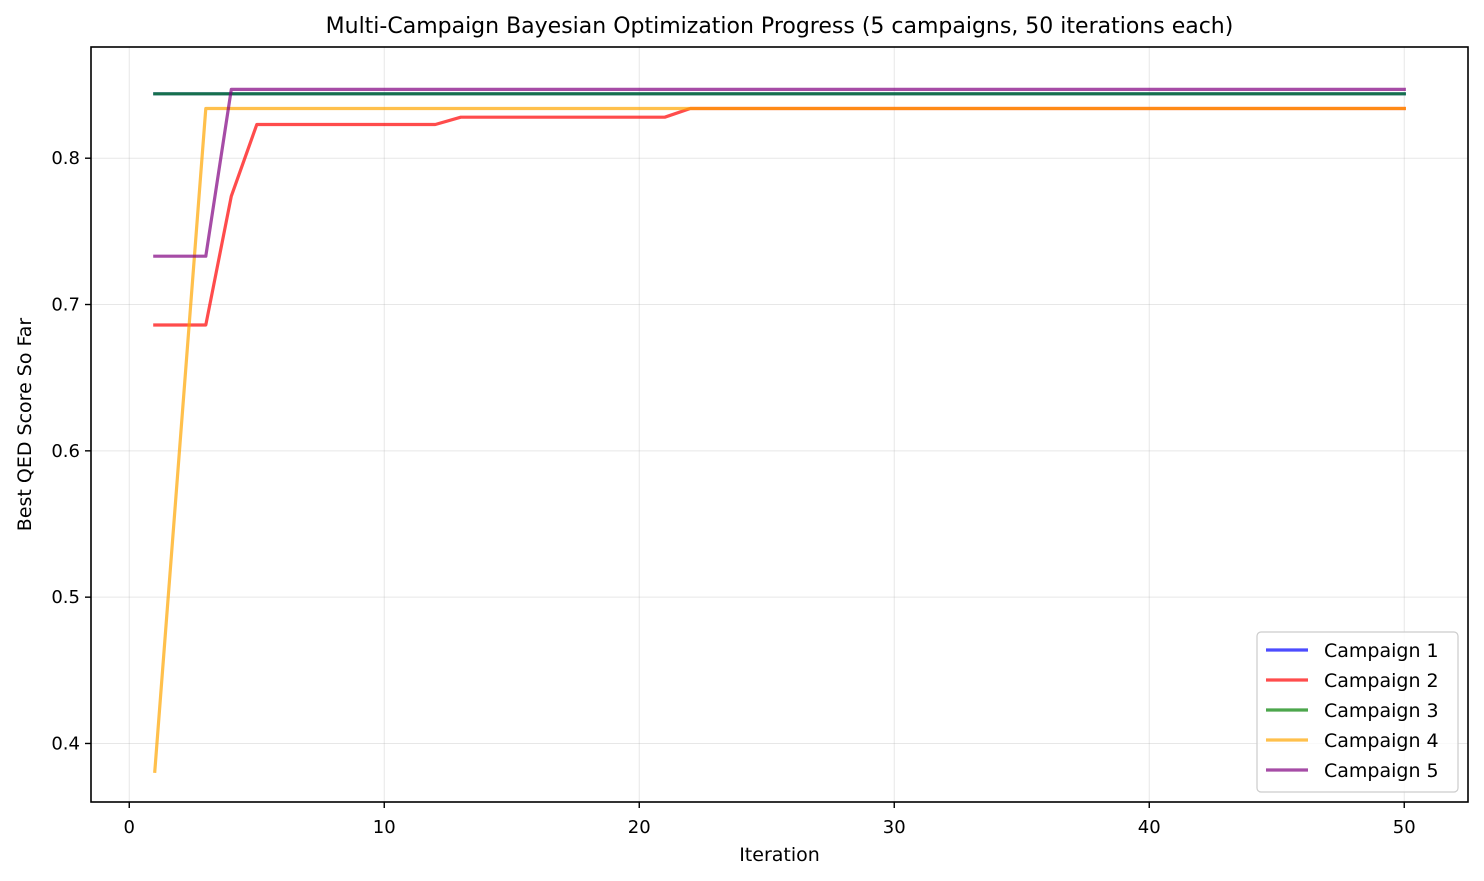  What do you see at coordinates (65, 743) in the screenshot?
I see `y-tick-label: 0.4` at bounding box center [65, 743].